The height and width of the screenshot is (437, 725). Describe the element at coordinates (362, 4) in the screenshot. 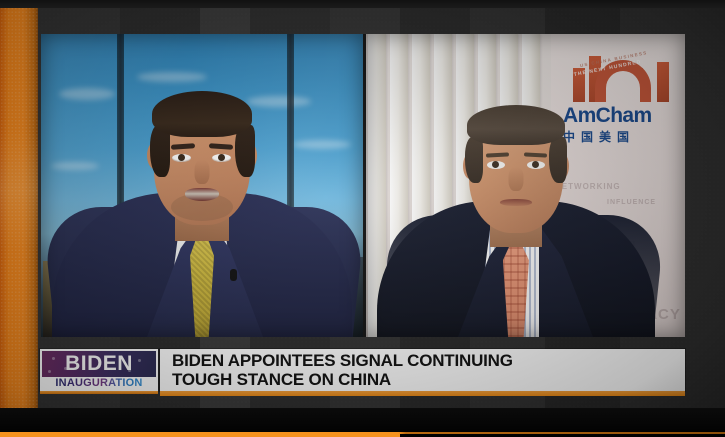

I see `letterbox-top` at that location.